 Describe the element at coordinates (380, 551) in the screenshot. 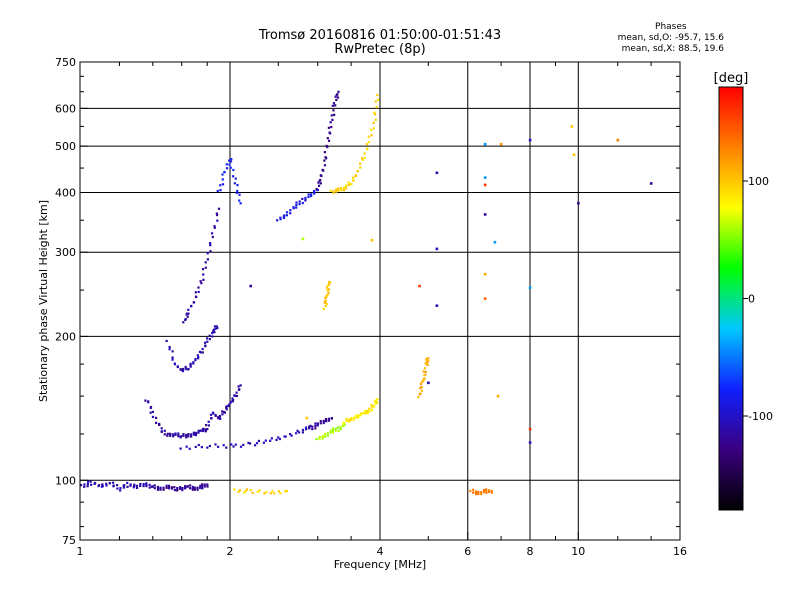

I see `x-tick-label: 4` at that location.